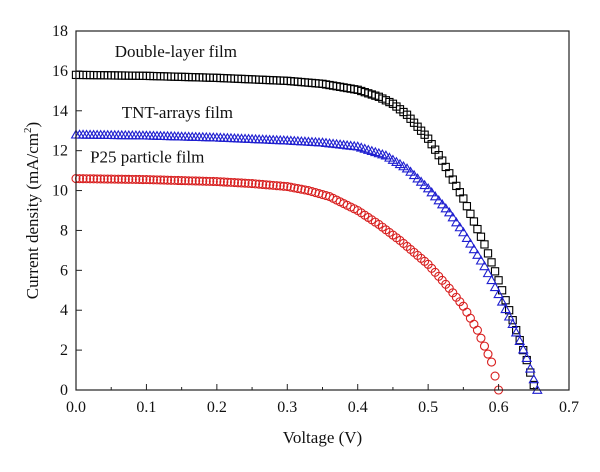  Describe the element at coordinates (176, 51) in the screenshot. I see `series-label-double-layer: Double-layer film` at that location.